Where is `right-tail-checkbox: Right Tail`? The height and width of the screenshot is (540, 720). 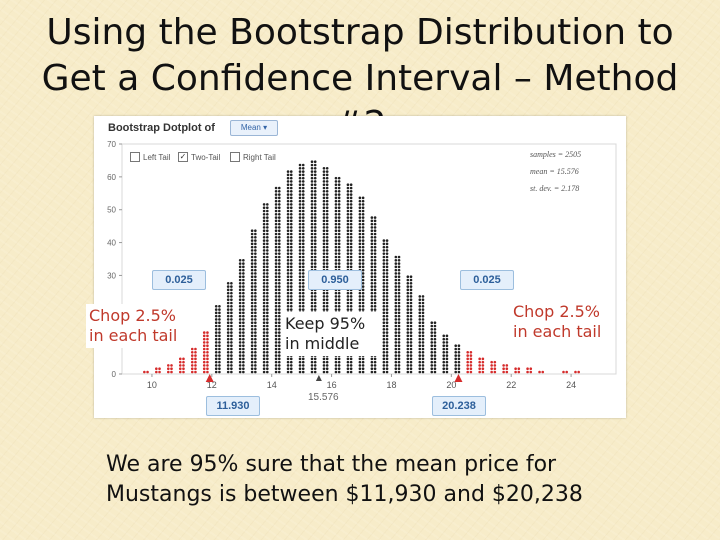 right-tail-checkbox: Right Tail is located at coordinates (253, 157).